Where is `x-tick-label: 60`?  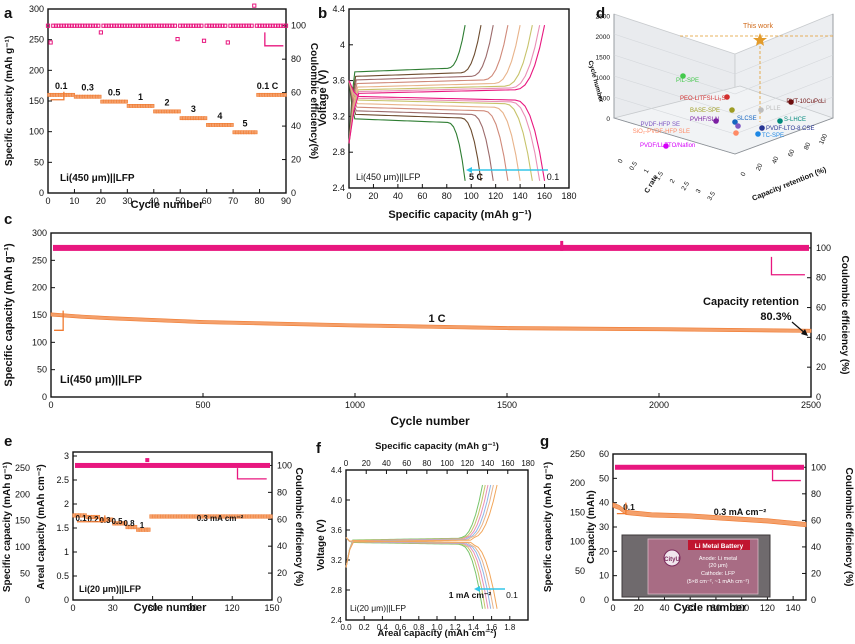
x-tick-label: 60 is located at coordinates (207, 201).